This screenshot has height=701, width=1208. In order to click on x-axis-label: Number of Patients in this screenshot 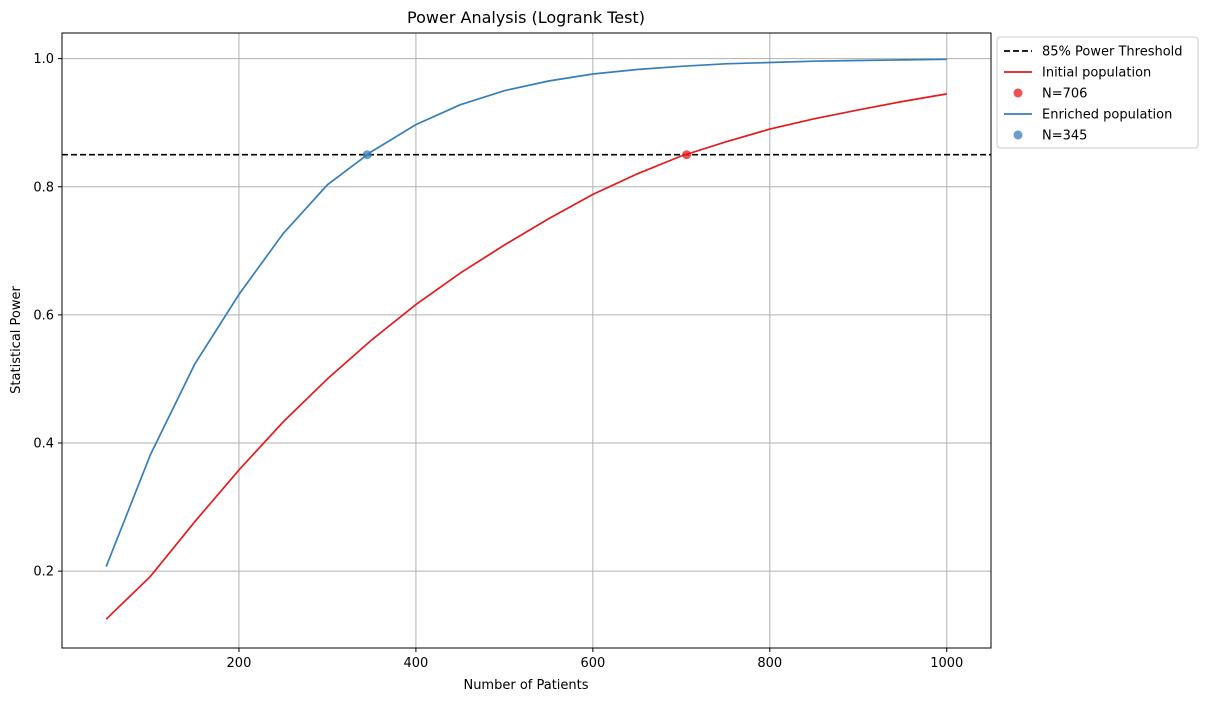, I will do `click(525, 685)`.